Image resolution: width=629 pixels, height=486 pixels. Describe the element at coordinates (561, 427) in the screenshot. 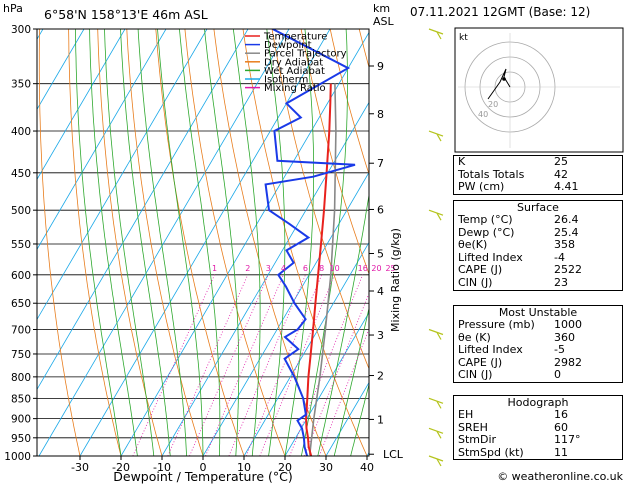

I see `row-value: 60` at that location.